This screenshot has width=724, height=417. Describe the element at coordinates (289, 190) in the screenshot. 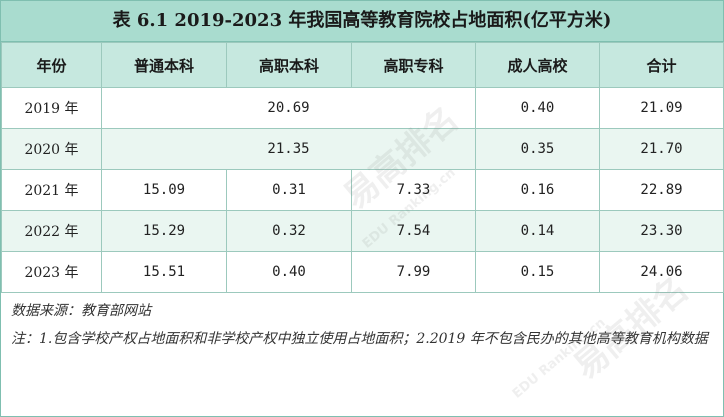

I see `cell-voc-bachelor: 0.31` at that location.